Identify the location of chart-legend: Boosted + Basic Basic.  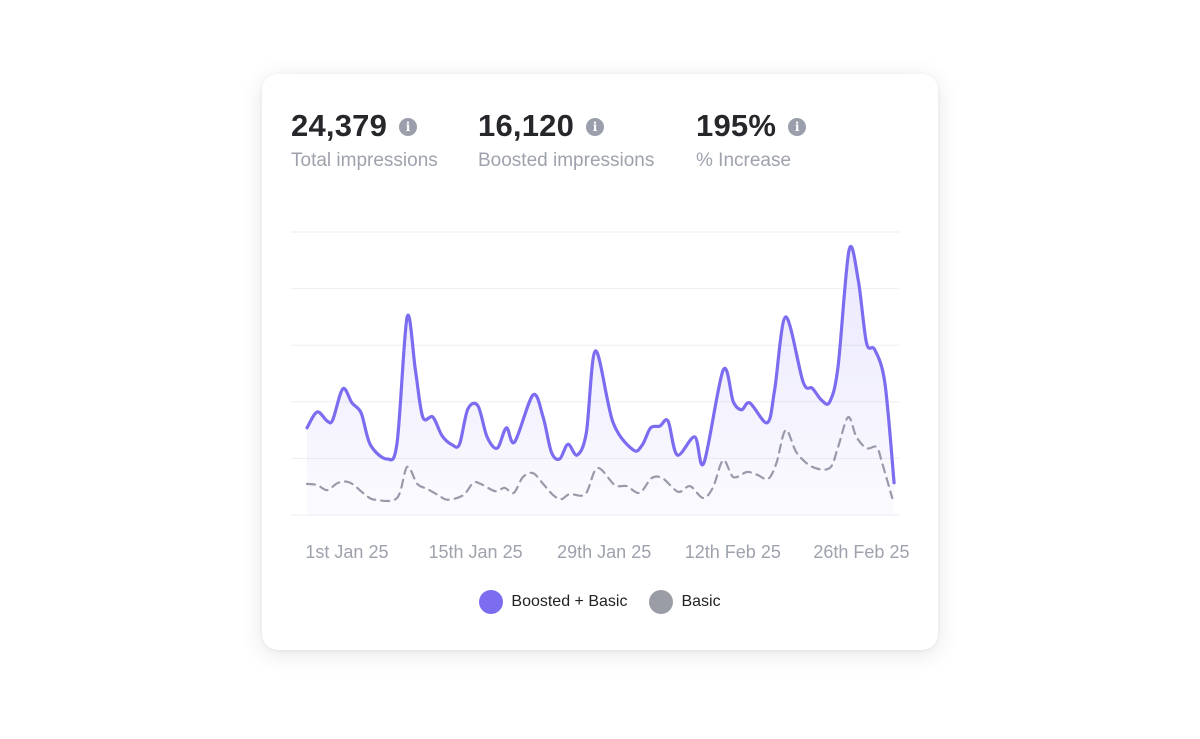
(600, 602).